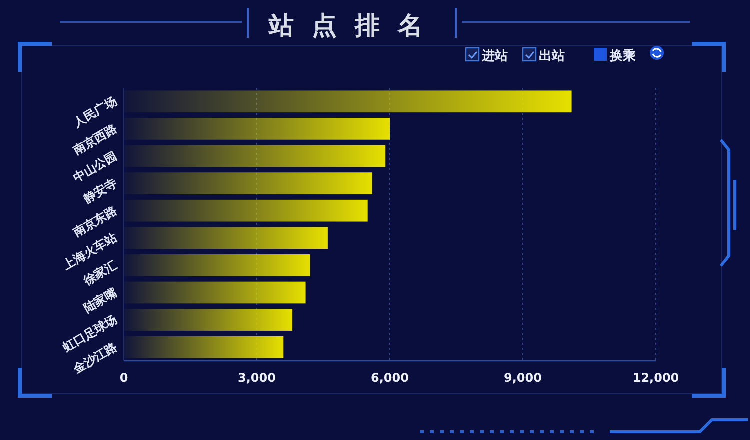 This screenshot has width=750, height=440. What do you see at coordinates (552, 56) in the screenshot?
I see `text: 出站` at bounding box center [552, 56].